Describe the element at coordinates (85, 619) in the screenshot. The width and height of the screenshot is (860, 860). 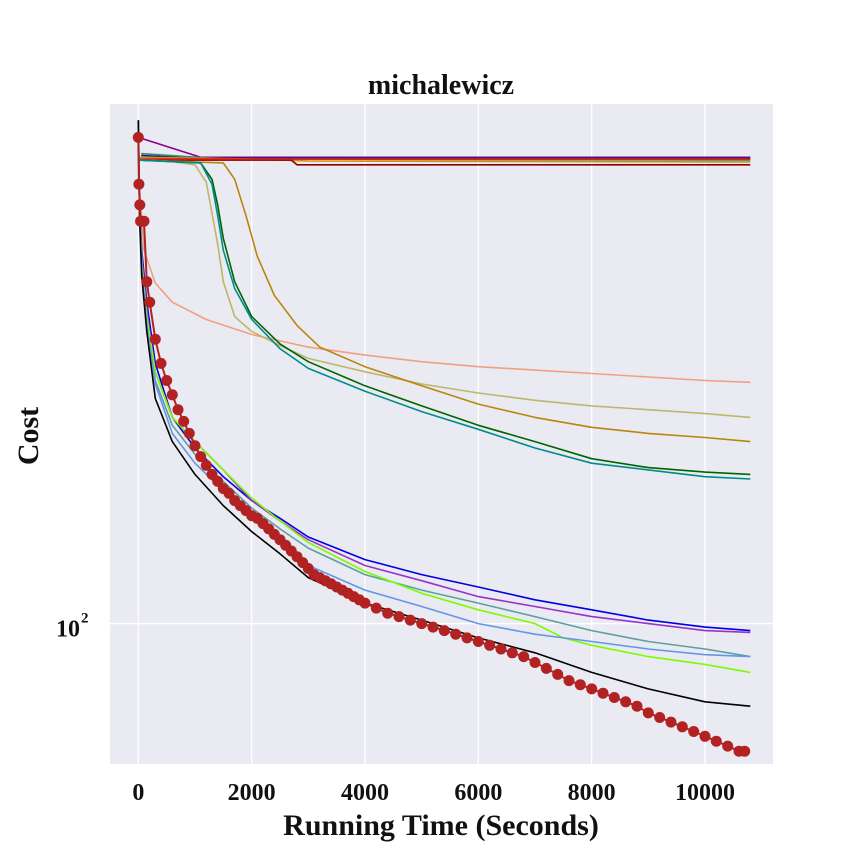
I see `y-tick-label-exponent: 2` at that location.